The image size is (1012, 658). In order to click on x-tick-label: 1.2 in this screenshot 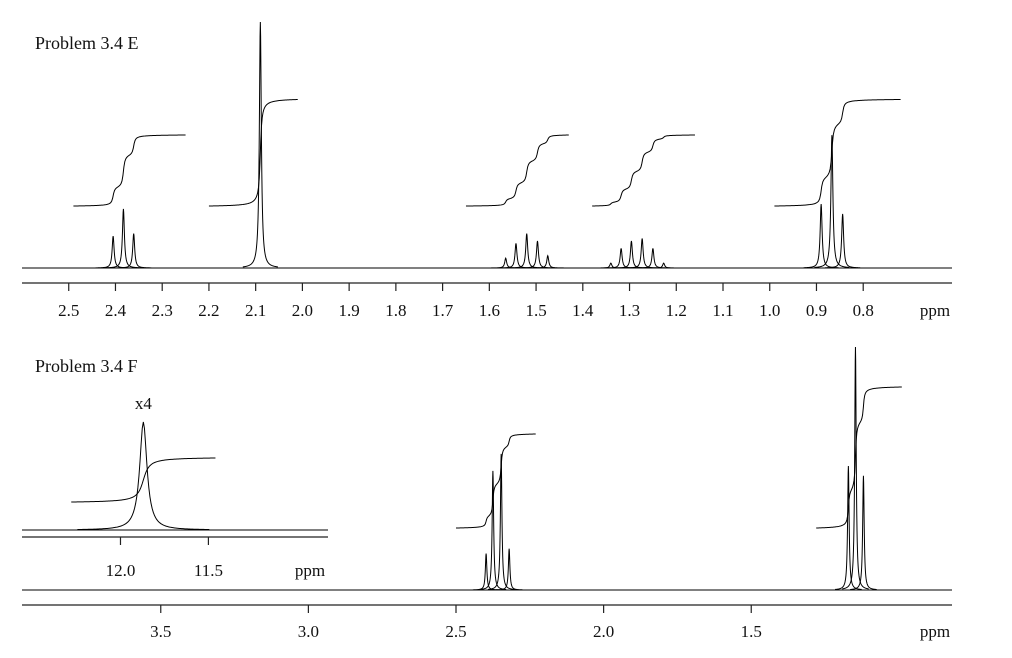, I will do `click(676, 310)`.